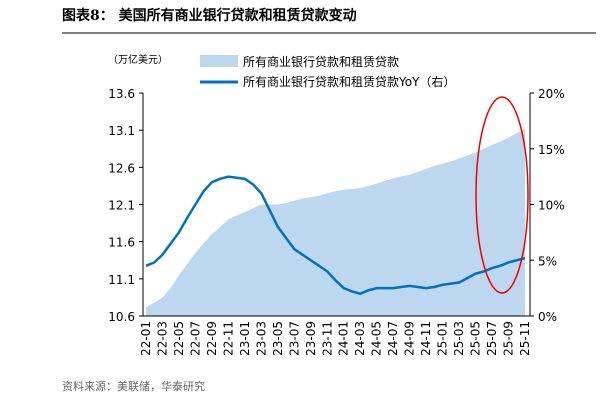  I want to click on x-tick-label: 22-03, so click(162, 338).